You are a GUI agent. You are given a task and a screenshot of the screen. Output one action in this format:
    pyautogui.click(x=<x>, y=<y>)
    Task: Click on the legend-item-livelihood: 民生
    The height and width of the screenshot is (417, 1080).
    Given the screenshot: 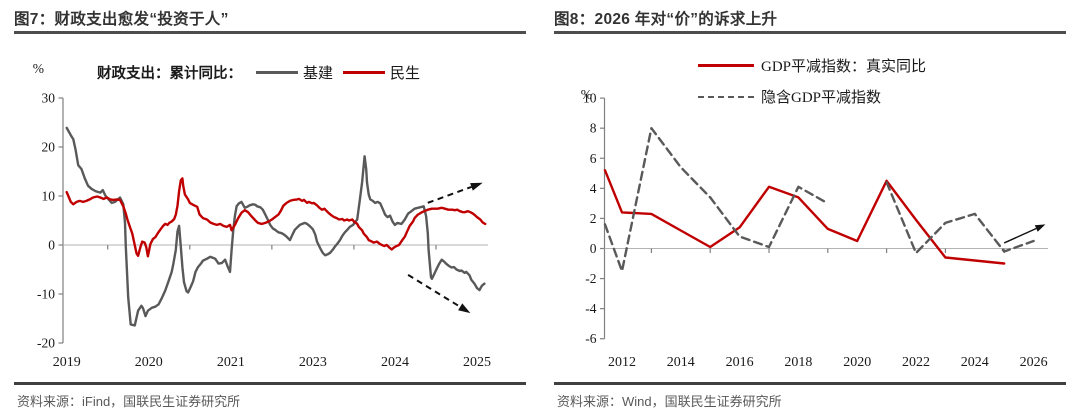 What is the action you would take?
    pyautogui.click(x=381, y=72)
    